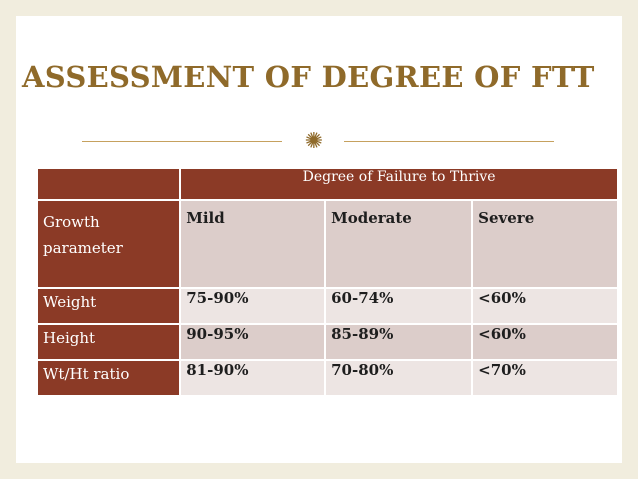 This screenshot has width=638, height=479. Describe the element at coordinates (108, 184) in the screenshot. I see `header-corner-cell` at that location.